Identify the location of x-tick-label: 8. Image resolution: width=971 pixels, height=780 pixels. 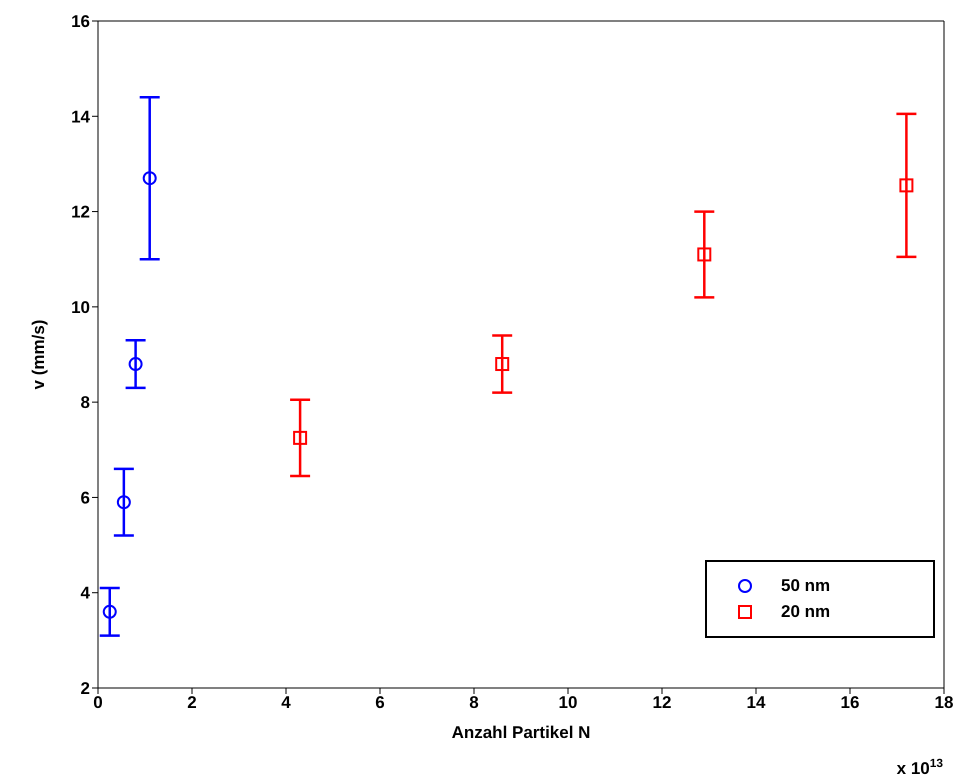
(474, 702).